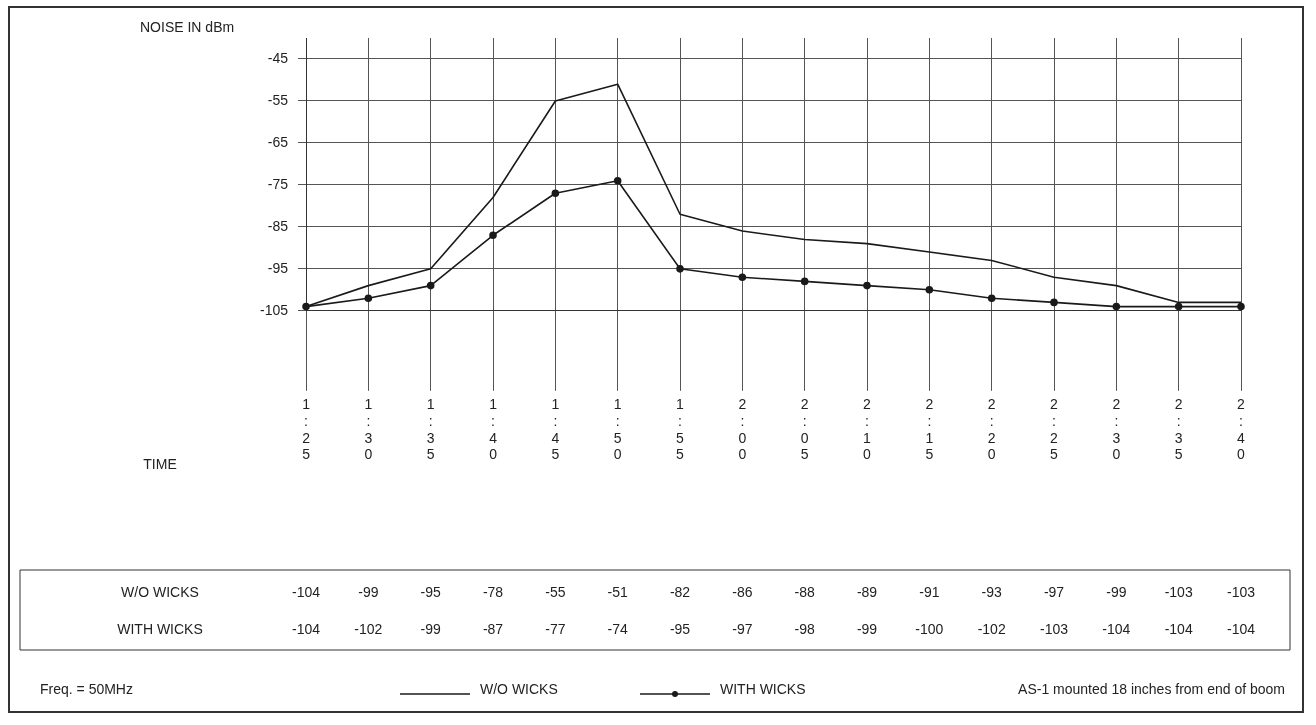  Describe the element at coordinates (555, 591) in the screenshot. I see `data-label: -55` at that location.